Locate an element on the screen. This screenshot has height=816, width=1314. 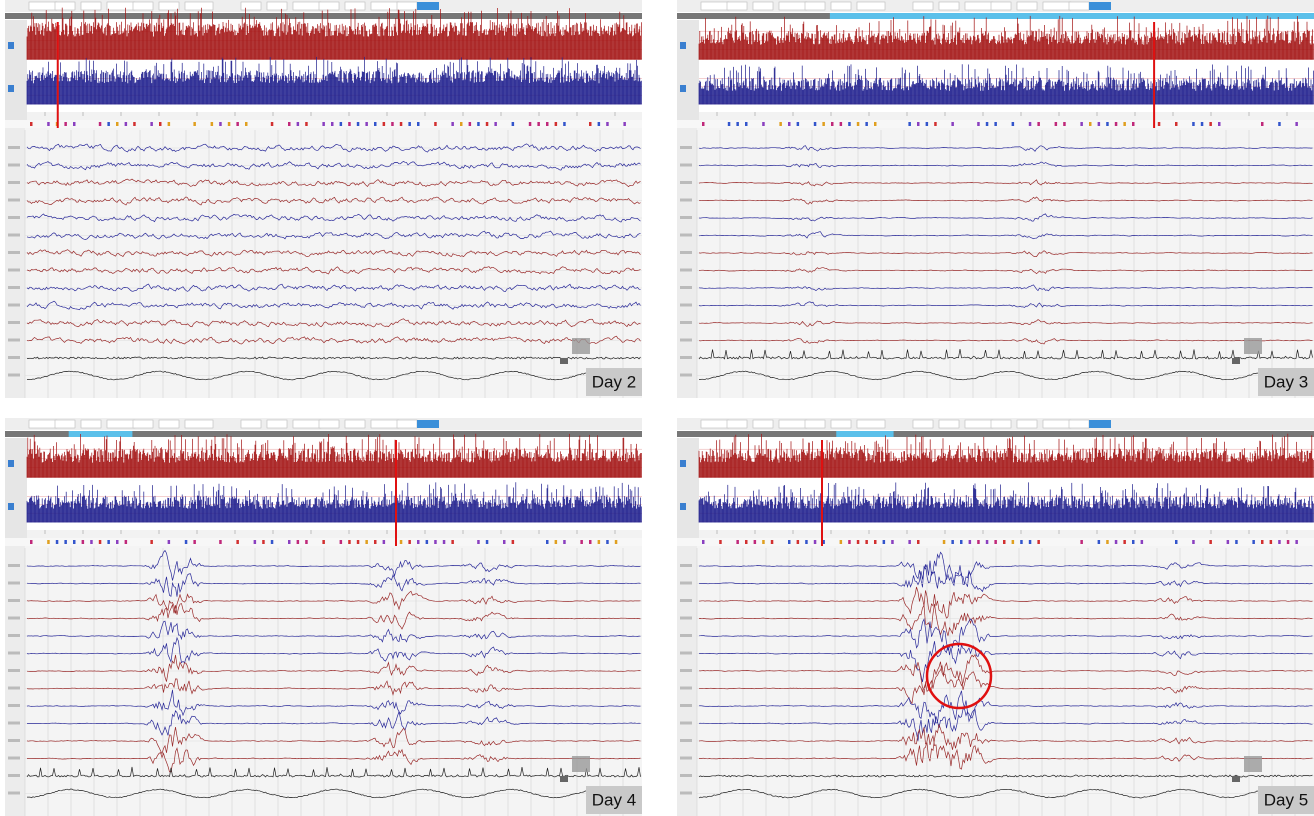
progress-segment is located at coordinates (1071, 16).